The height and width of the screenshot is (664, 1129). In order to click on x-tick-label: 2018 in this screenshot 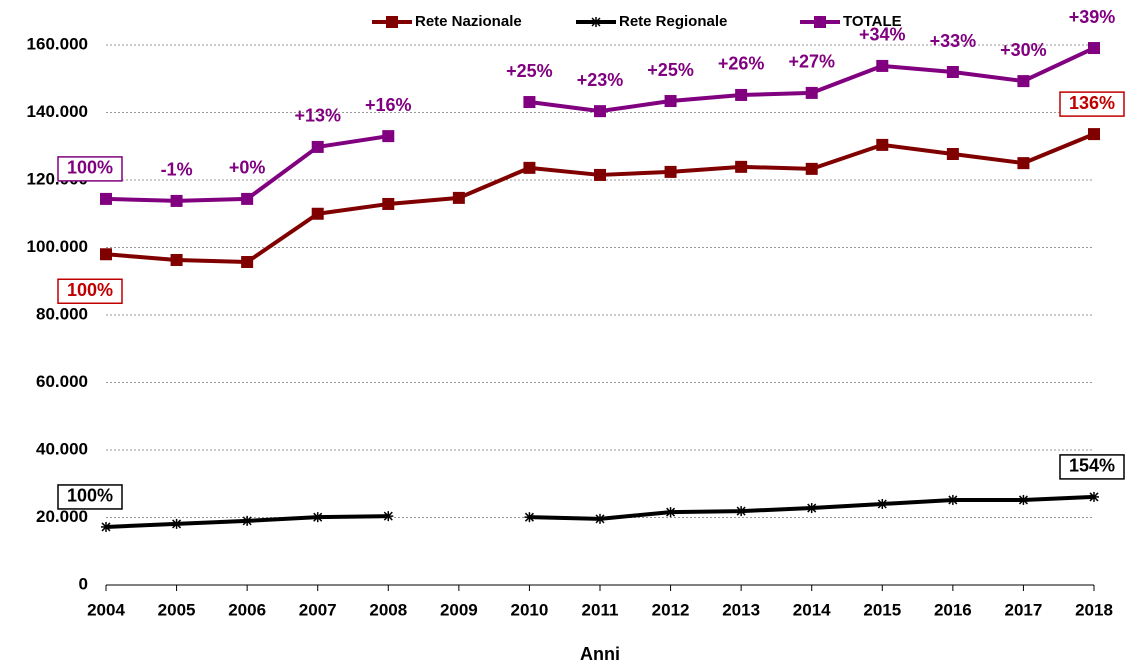, I will do `click(1094, 609)`.